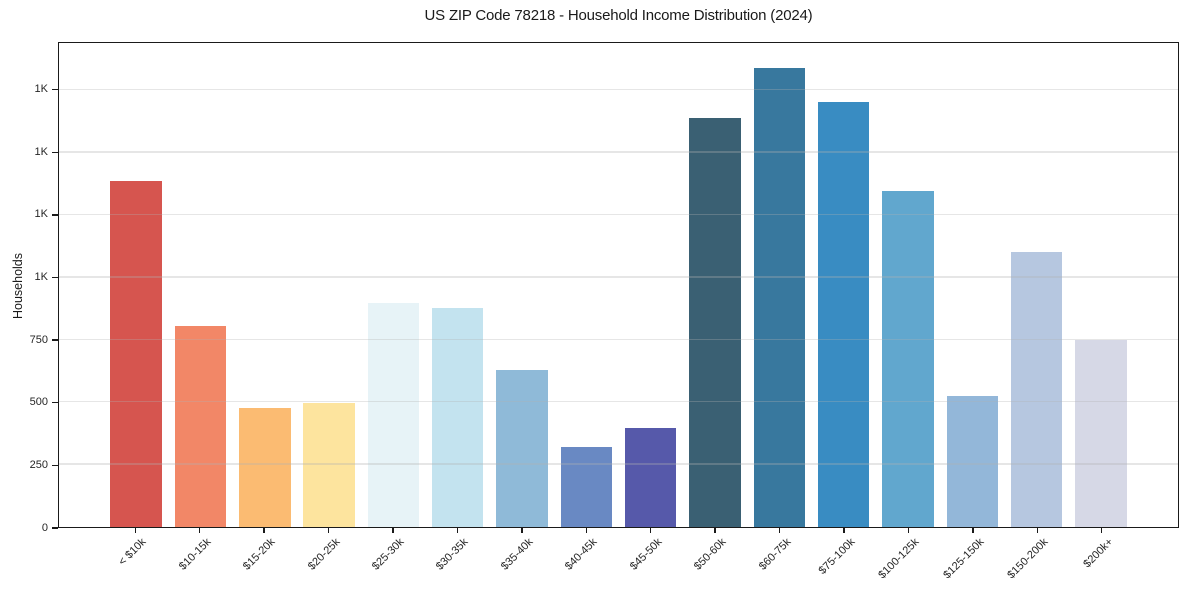 This screenshot has height=590, width=1189. Describe the element at coordinates (710, 554) in the screenshot. I see `x-tick-label: $50-60k` at that location.